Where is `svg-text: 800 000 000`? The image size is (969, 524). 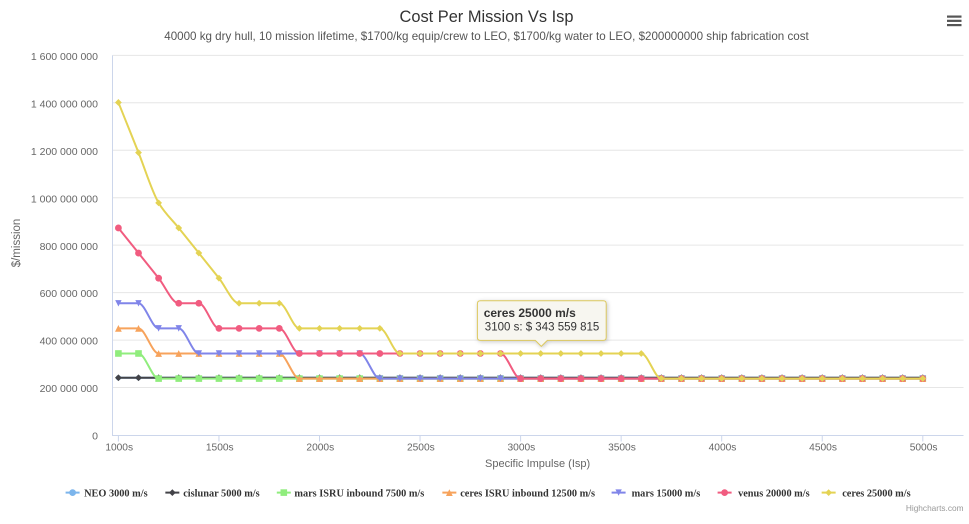 svg-text: 800 000 000 is located at coordinates (69, 247).